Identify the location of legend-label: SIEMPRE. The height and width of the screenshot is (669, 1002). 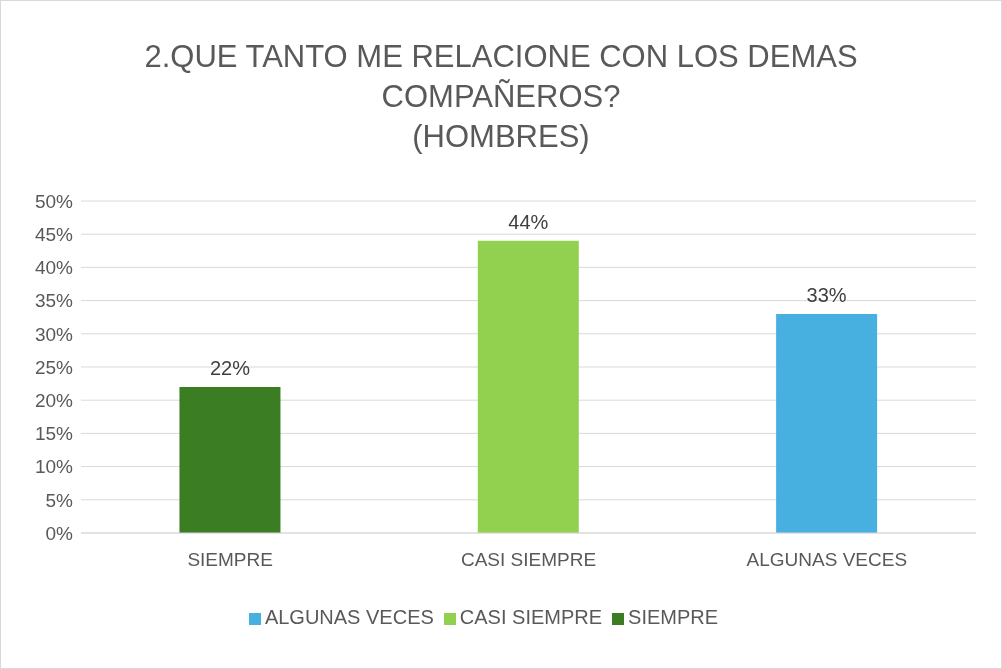
(673, 617).